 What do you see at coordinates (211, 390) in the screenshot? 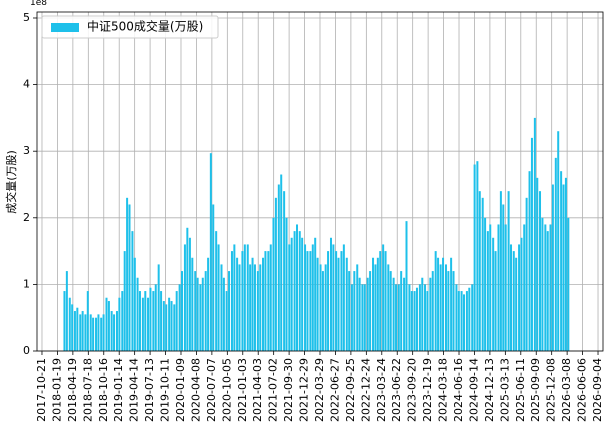
I see `x-tick-label: 2020-07-07` at bounding box center [211, 390].